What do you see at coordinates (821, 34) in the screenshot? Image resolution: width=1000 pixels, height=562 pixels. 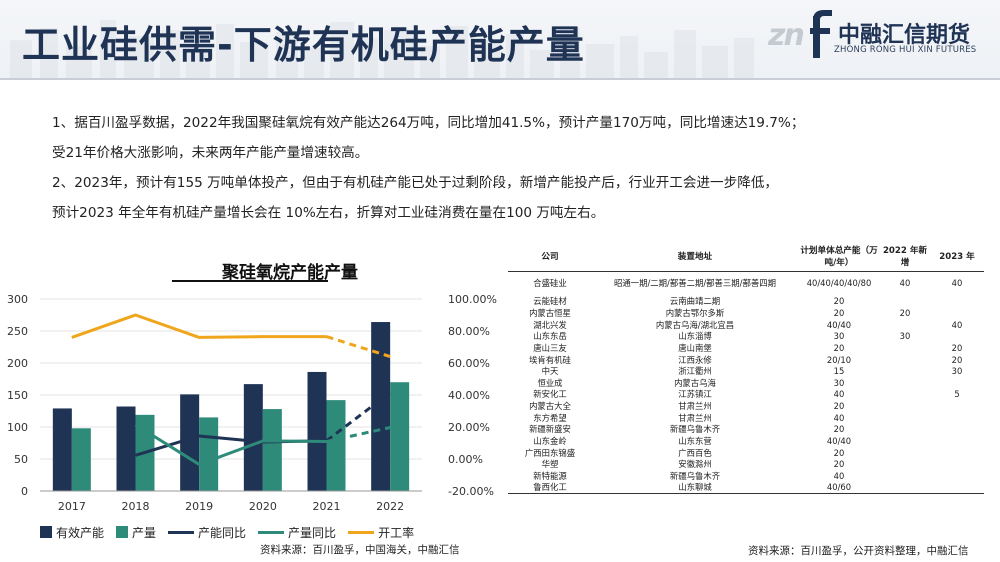 I see `logo-f-mark` at bounding box center [821, 34].